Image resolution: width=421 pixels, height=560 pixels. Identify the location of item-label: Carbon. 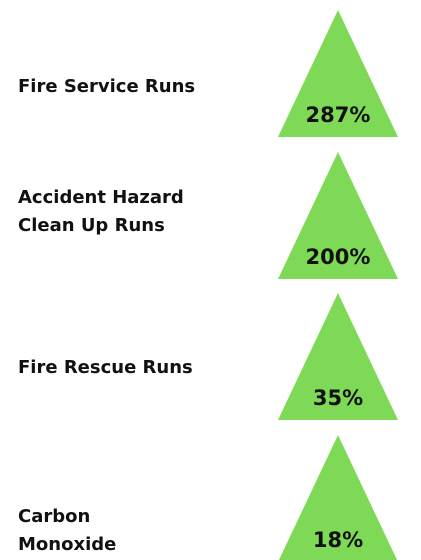
(54, 516).